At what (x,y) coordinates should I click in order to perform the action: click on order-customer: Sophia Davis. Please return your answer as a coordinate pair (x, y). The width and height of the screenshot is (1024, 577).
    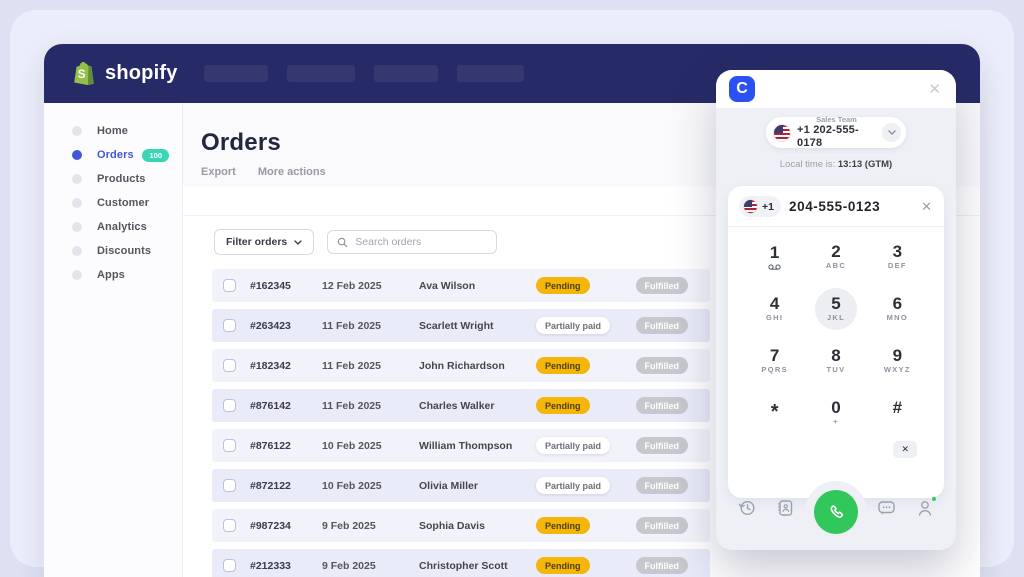
    Looking at the image, I should click on (452, 525).